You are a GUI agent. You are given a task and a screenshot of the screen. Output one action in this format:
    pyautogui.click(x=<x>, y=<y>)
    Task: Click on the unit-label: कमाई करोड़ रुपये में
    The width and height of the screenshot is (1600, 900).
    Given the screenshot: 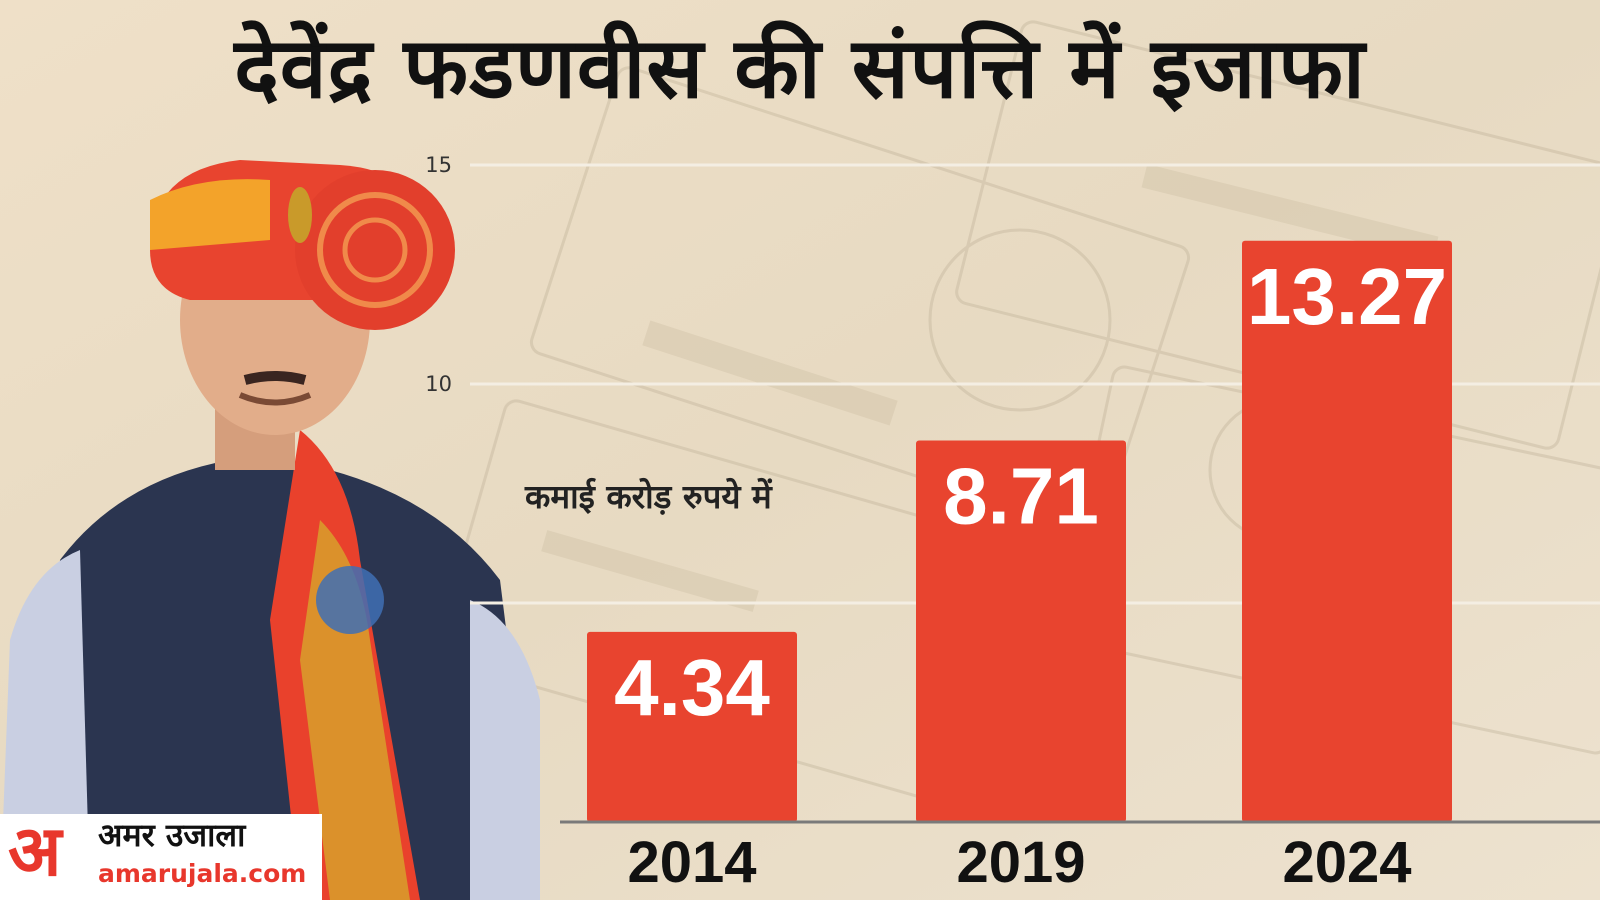 What is the action you would take?
    pyautogui.click(x=648, y=496)
    